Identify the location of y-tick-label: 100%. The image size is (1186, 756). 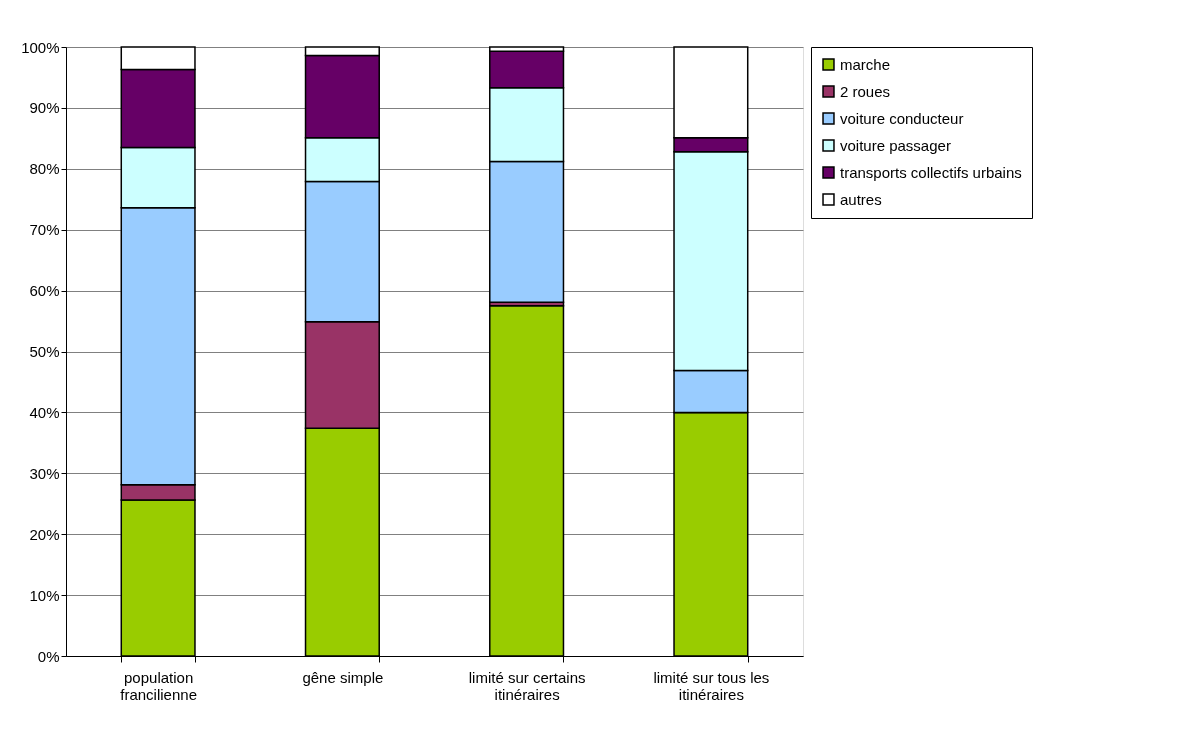
(40, 47).